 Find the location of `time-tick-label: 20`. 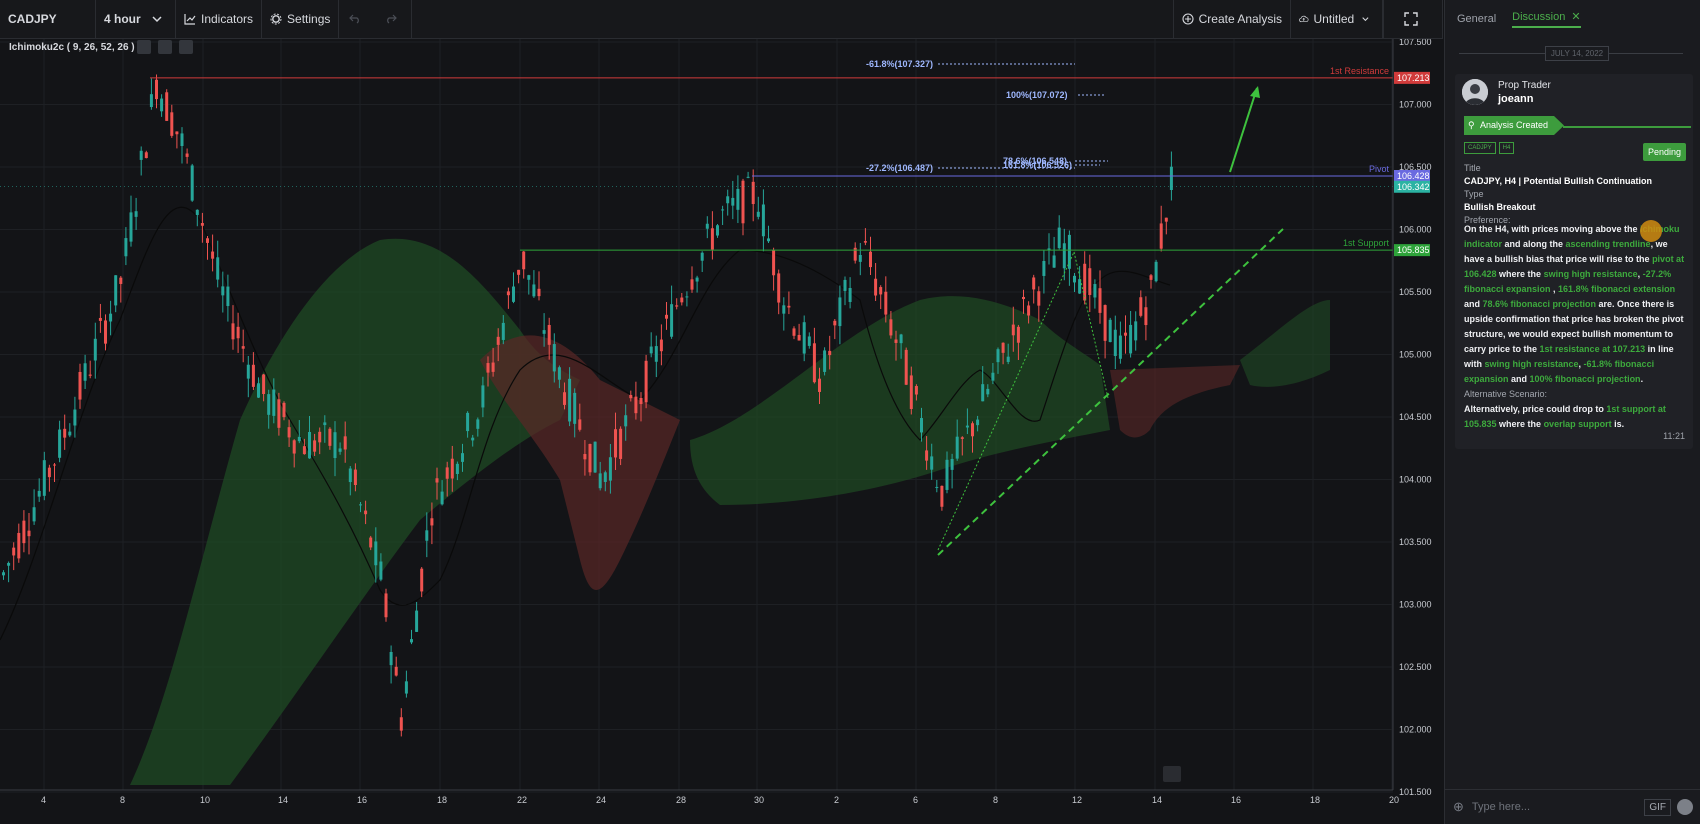

time-tick-label: 20 is located at coordinates (1394, 800).